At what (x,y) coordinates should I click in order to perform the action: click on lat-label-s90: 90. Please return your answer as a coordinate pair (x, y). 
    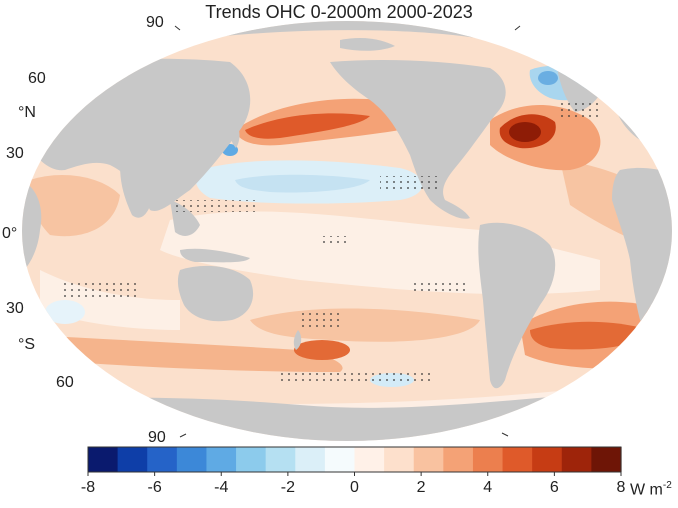
    Looking at the image, I should click on (157, 437).